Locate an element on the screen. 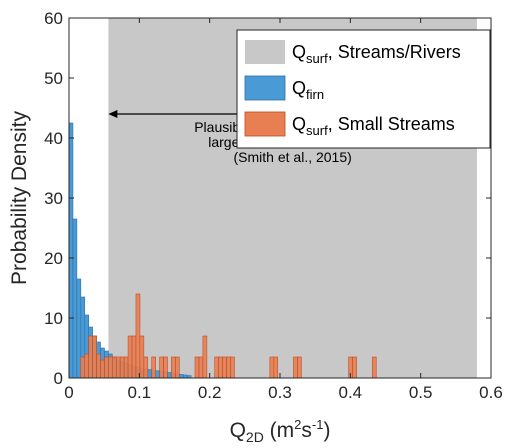 This screenshot has width=520, height=448. x-label-sup-2: -1 is located at coordinates (318, 424).